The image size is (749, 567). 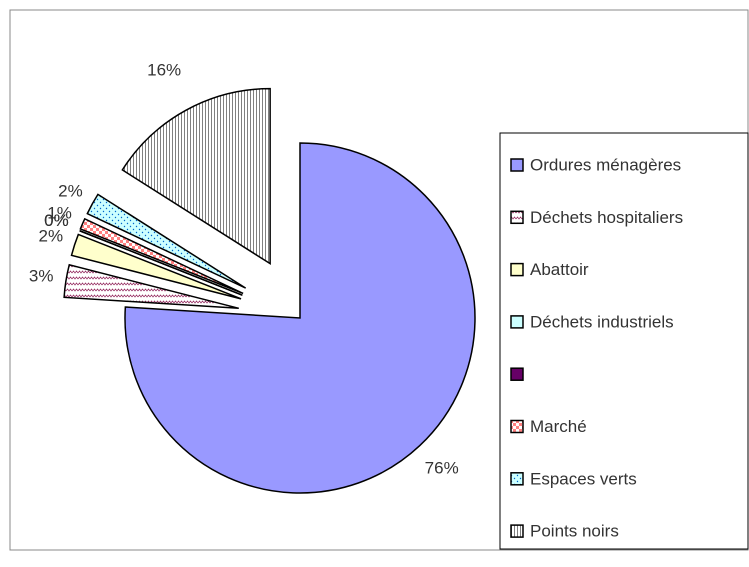 What do you see at coordinates (164, 69) in the screenshot?
I see `data-label: 16%` at bounding box center [164, 69].